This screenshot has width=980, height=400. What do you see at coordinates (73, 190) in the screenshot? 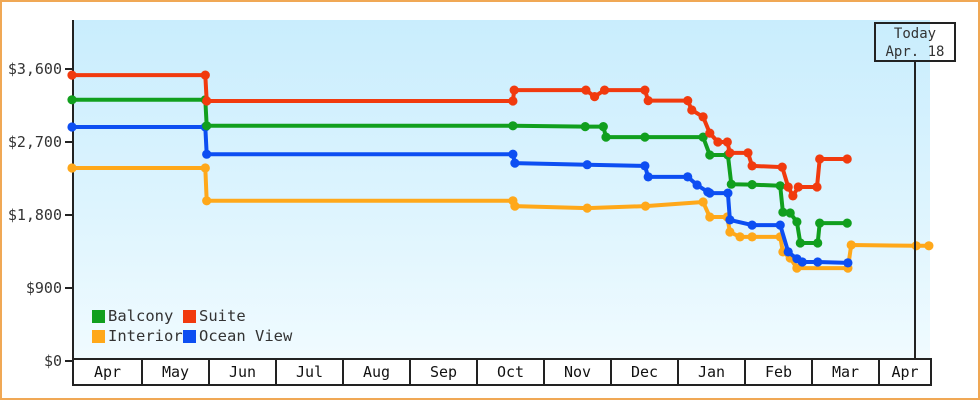
I see `y-axis` at bounding box center [73, 190].